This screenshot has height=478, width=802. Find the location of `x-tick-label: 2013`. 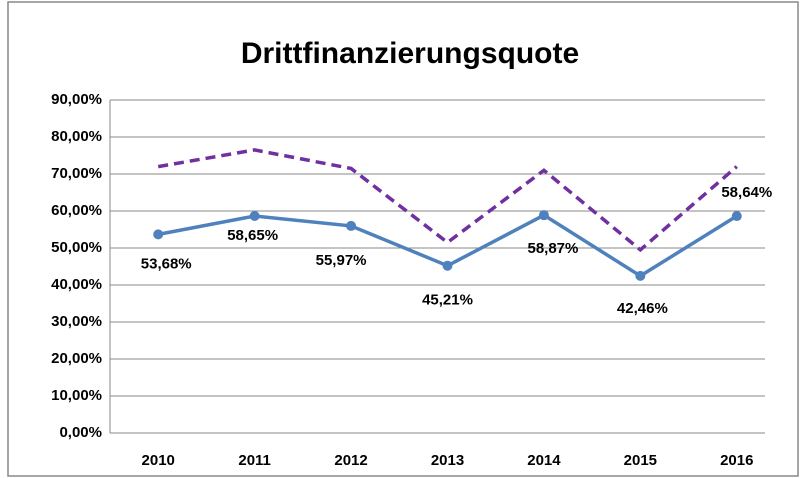

x-tick-label: 2013 is located at coordinates (447, 460).